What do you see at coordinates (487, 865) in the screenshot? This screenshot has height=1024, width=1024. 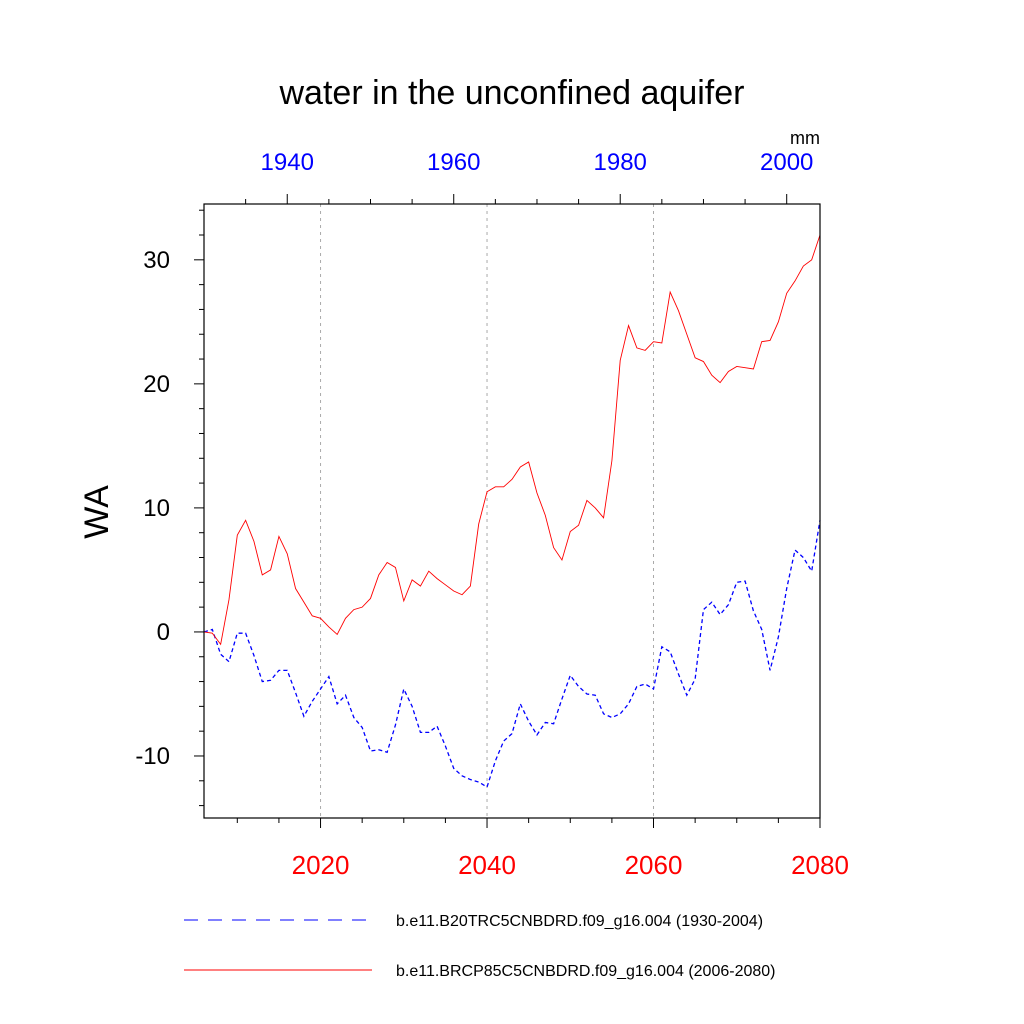 I see `bottom-tick-label: 2040` at bounding box center [487, 865].